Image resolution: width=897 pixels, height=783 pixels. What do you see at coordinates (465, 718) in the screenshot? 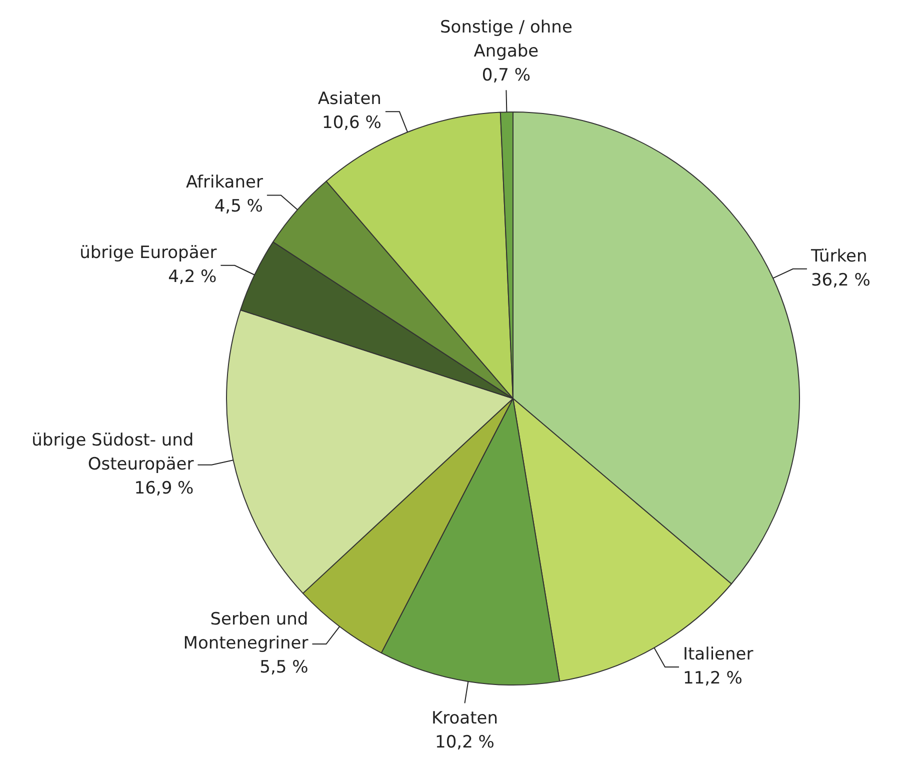
I see `slice-label: Kroaten` at bounding box center [465, 718].